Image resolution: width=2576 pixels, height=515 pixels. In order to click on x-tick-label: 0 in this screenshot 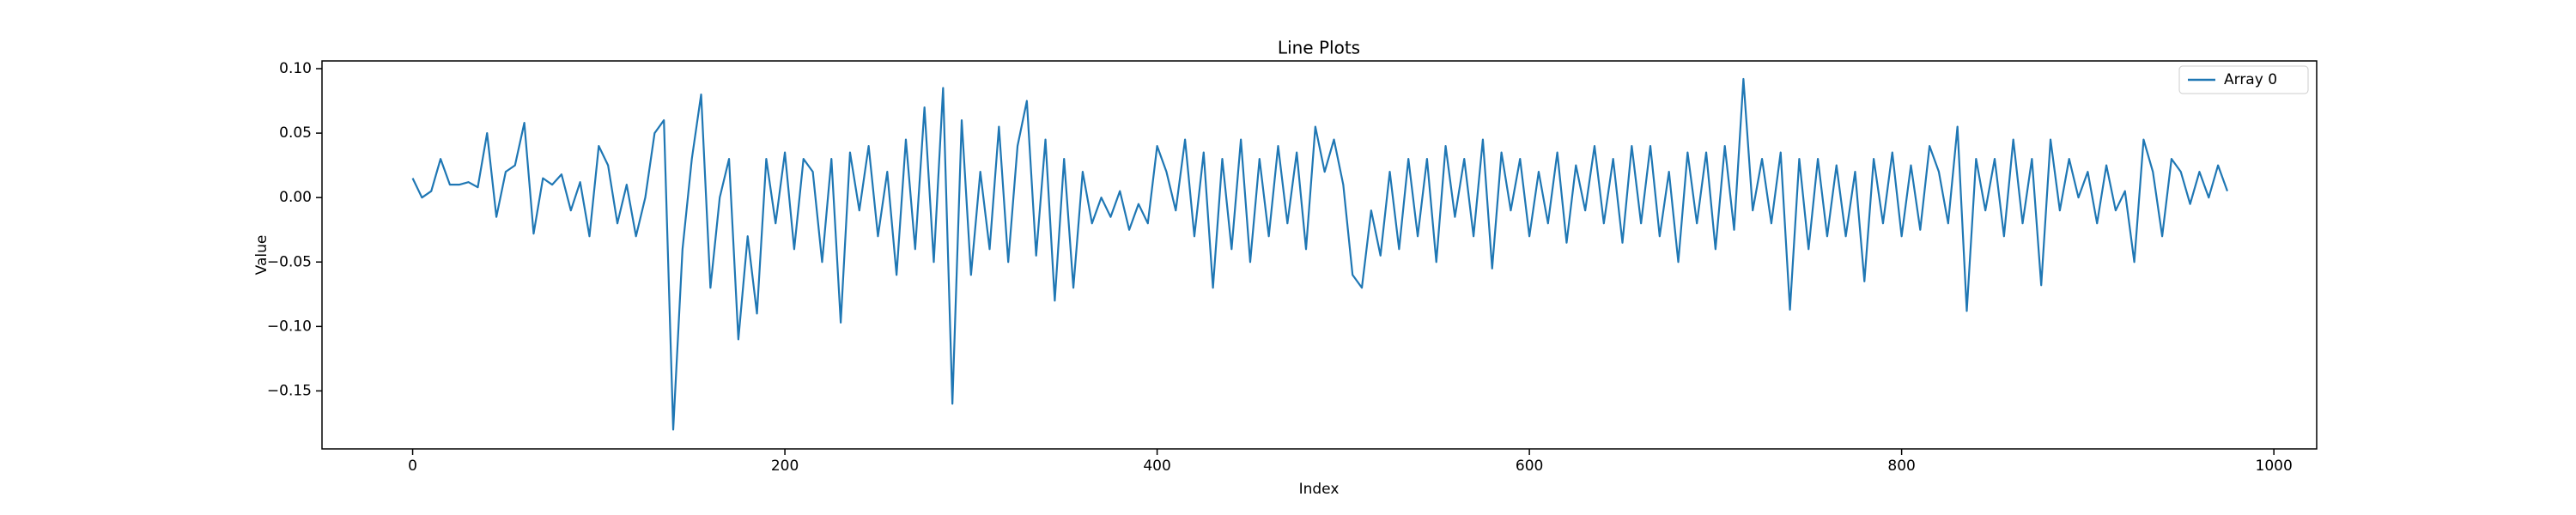, I will do `click(412, 466)`.